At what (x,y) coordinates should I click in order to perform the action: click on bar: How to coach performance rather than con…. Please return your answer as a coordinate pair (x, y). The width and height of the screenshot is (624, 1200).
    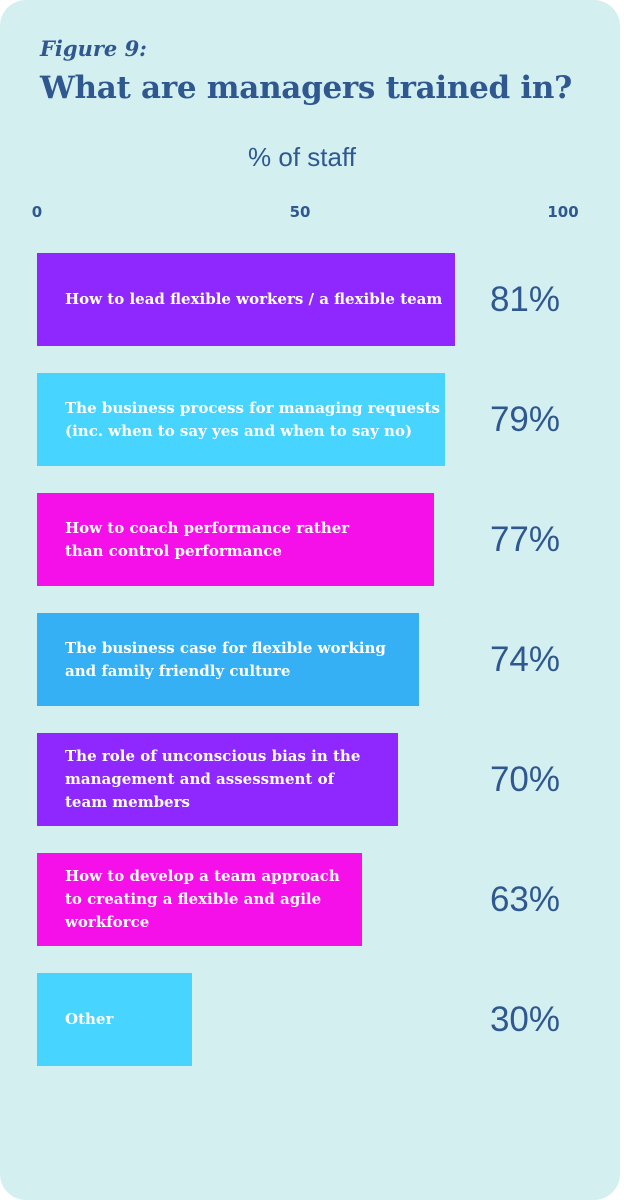
    Looking at the image, I should click on (235, 539).